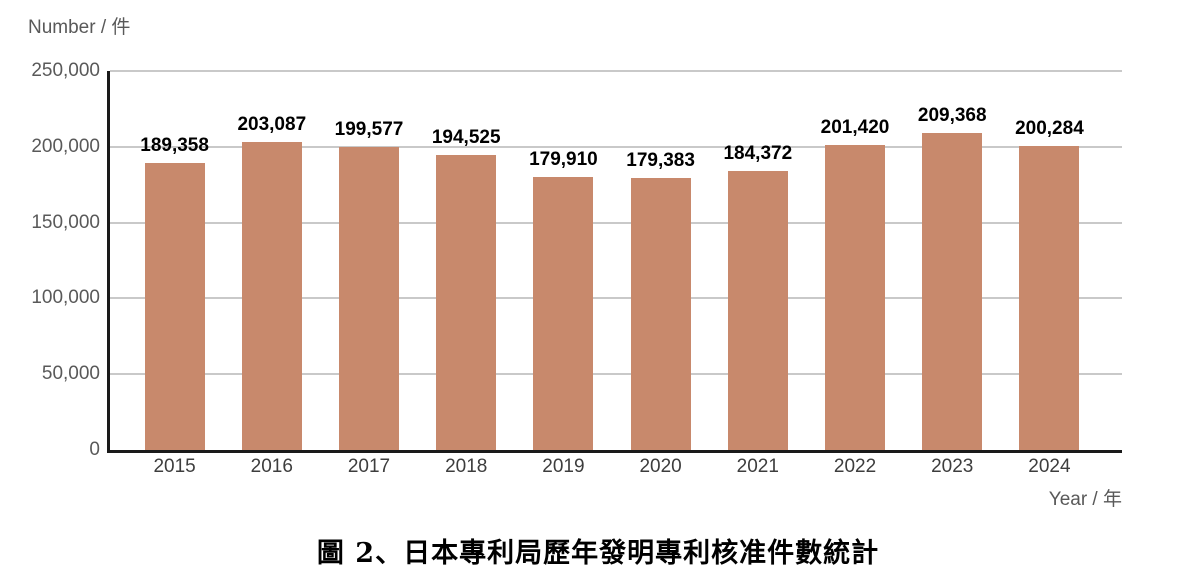  I want to click on y-tick-label: 50,000, so click(70, 374).